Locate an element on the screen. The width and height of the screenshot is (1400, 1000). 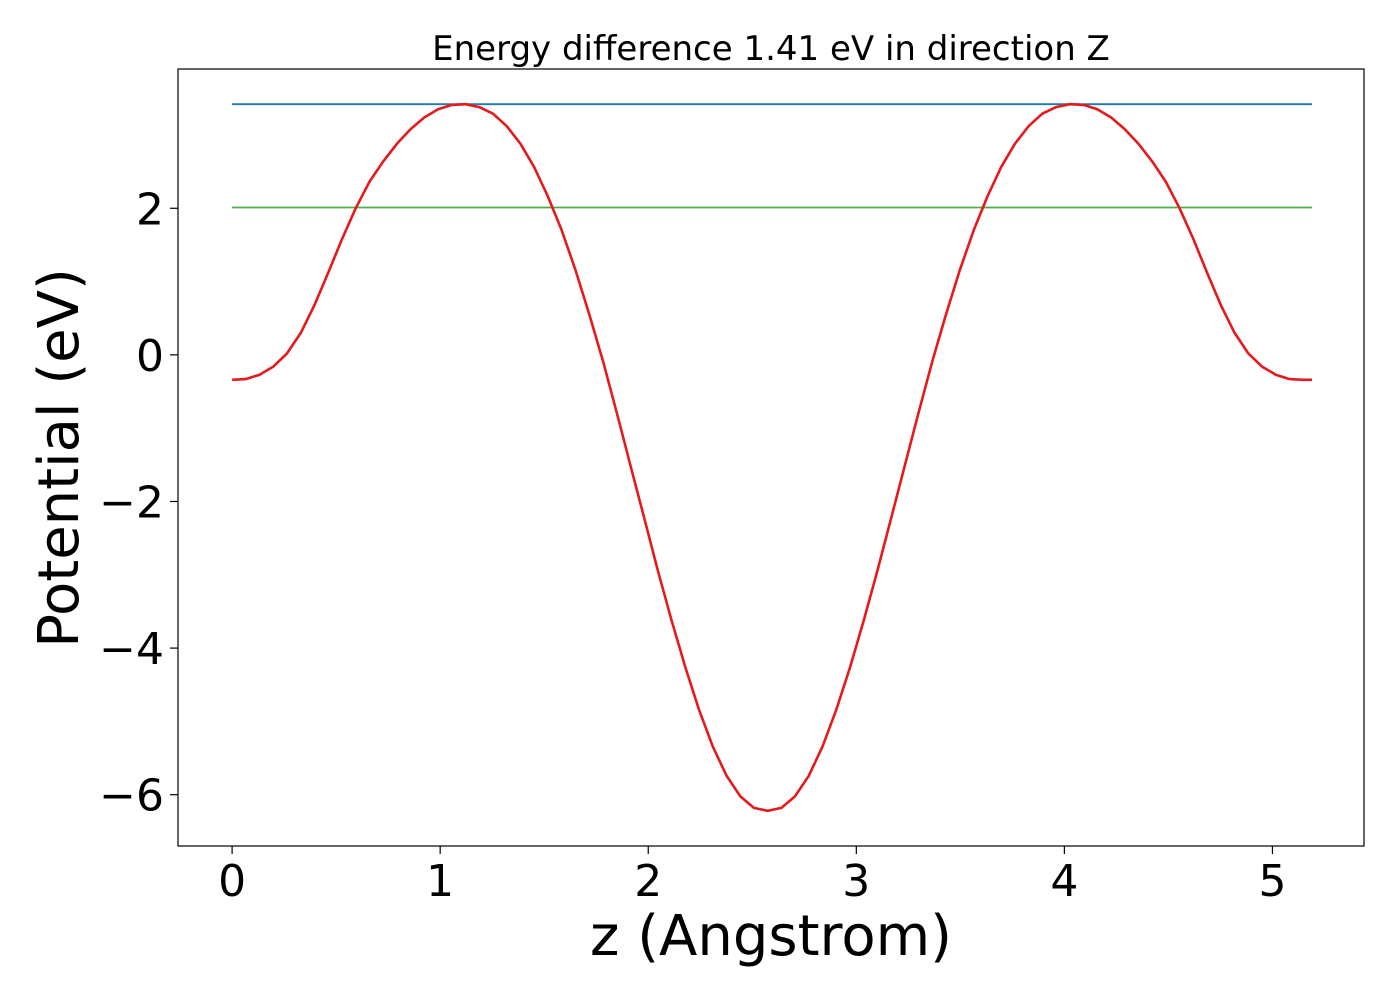
y-axis: 2 0 −2 −4 −6 is located at coordinates (138, 503).